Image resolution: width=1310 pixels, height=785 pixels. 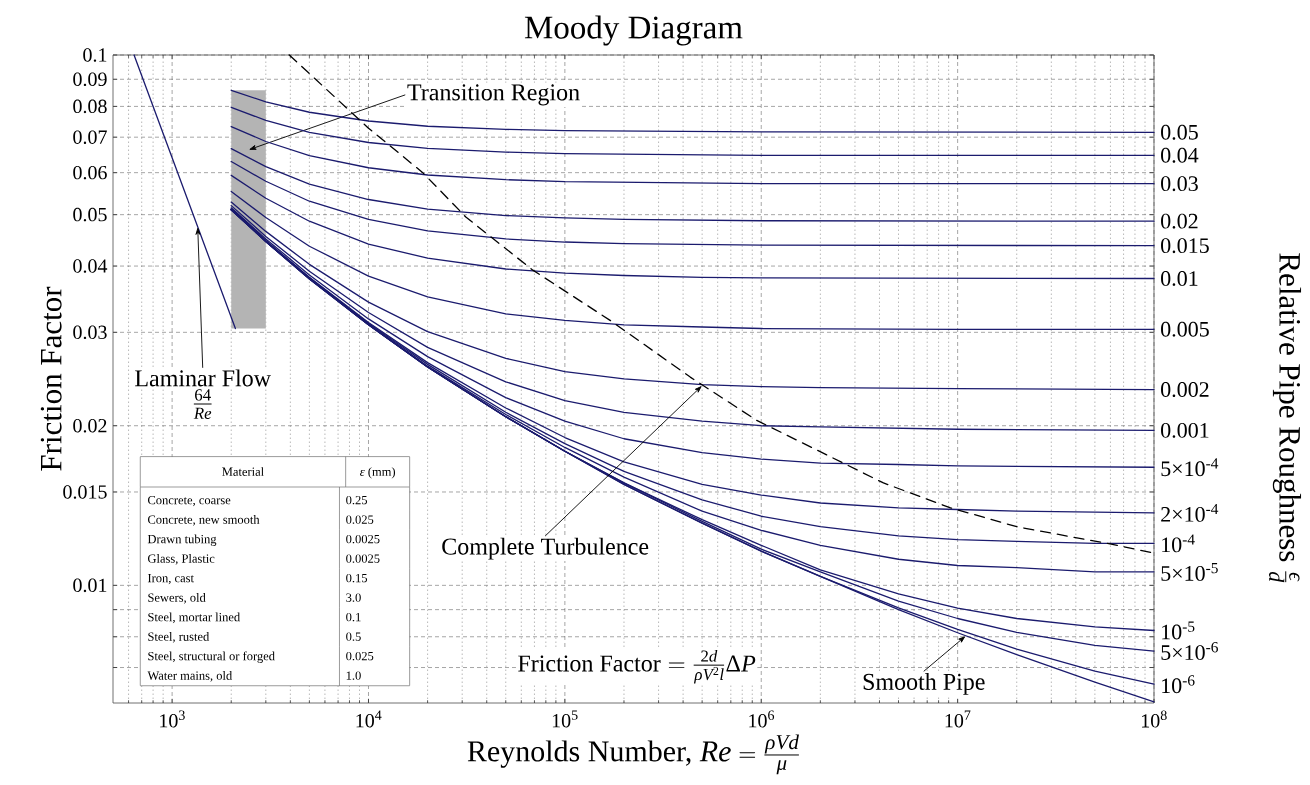 What do you see at coordinates (1179, 221) in the screenshot?
I see `series-label: 0.02` at bounding box center [1179, 221].